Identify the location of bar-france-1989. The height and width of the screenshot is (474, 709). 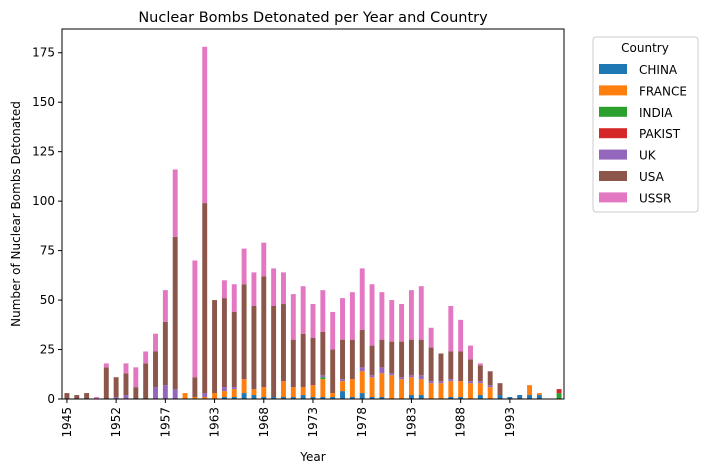
(470, 391).